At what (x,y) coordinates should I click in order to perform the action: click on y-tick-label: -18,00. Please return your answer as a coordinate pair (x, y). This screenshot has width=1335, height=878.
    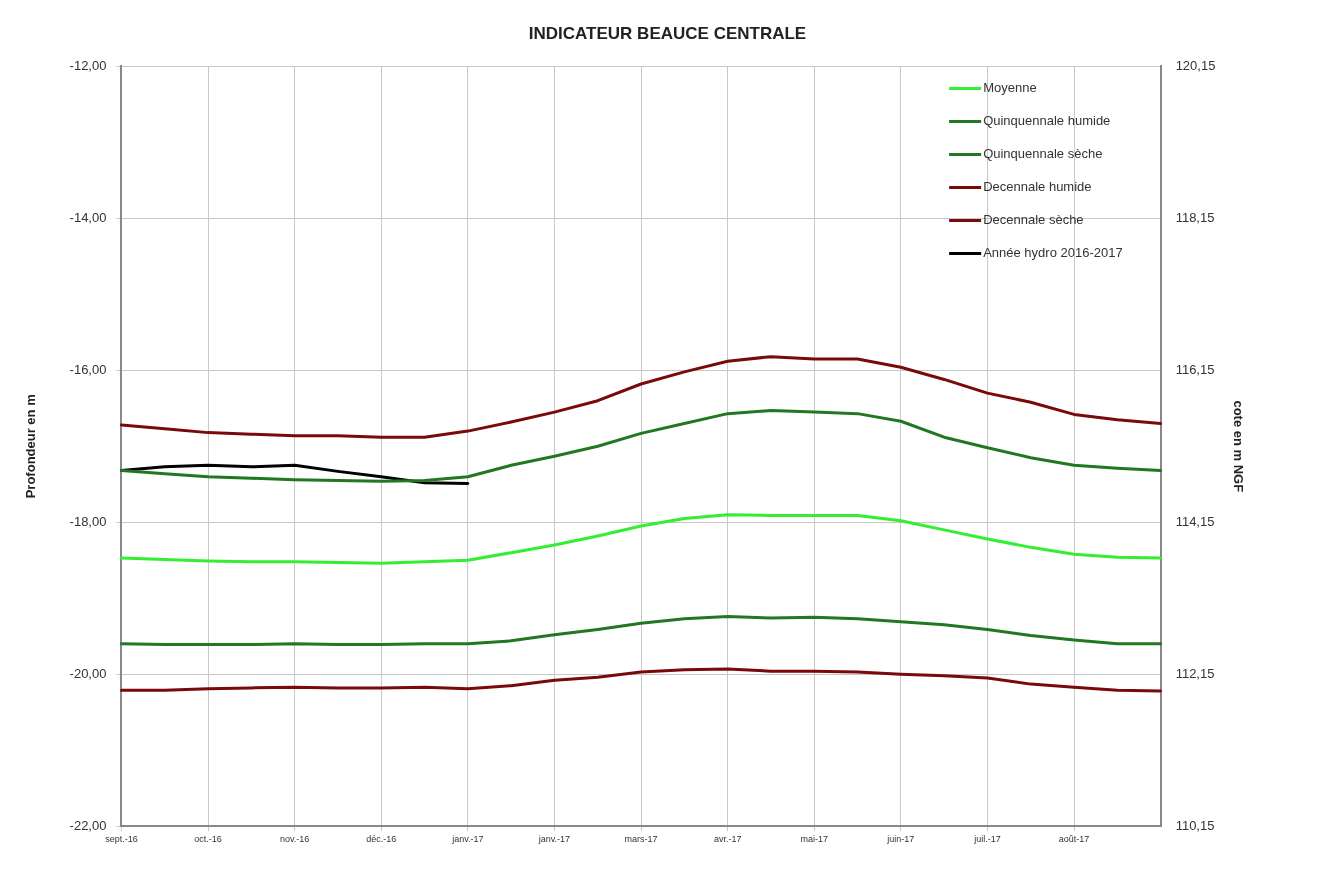
    Looking at the image, I should click on (88, 521).